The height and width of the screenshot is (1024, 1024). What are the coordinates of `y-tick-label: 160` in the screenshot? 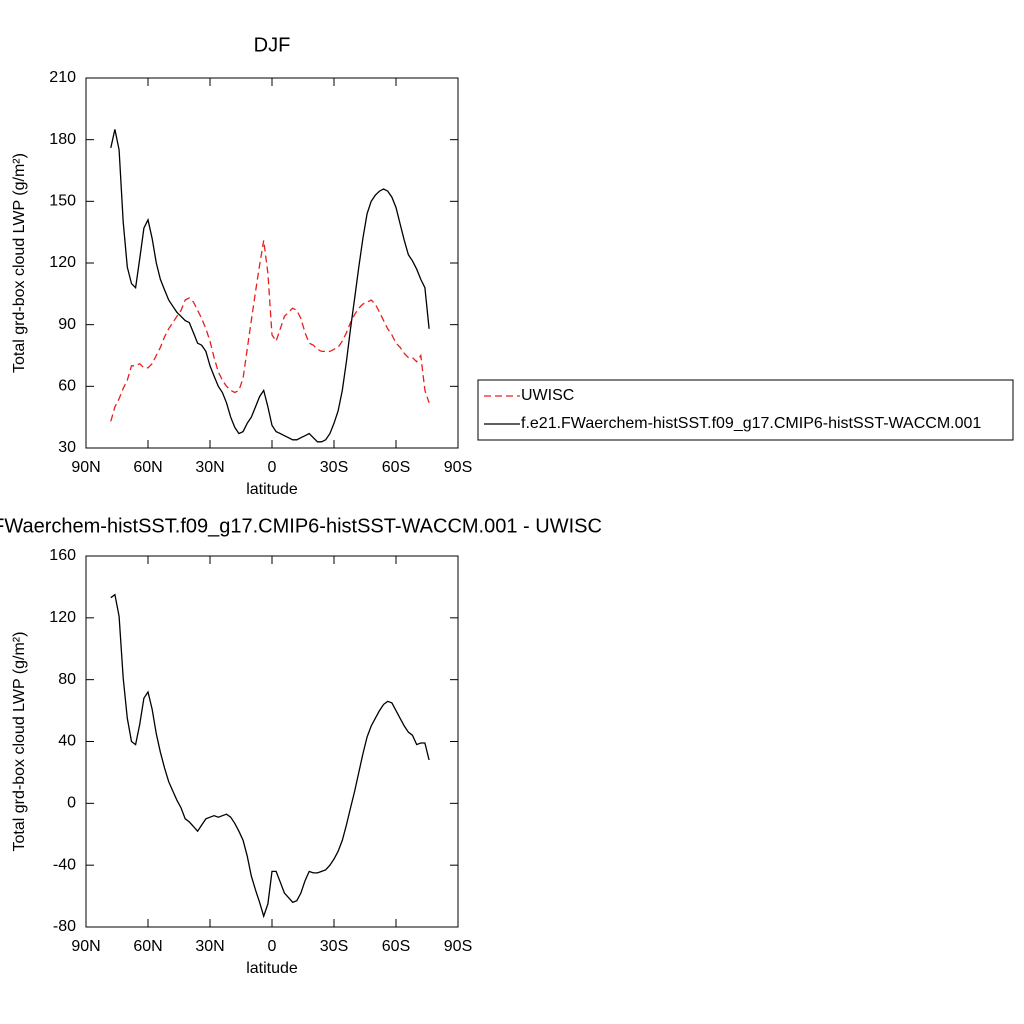 It's located at (62, 555).